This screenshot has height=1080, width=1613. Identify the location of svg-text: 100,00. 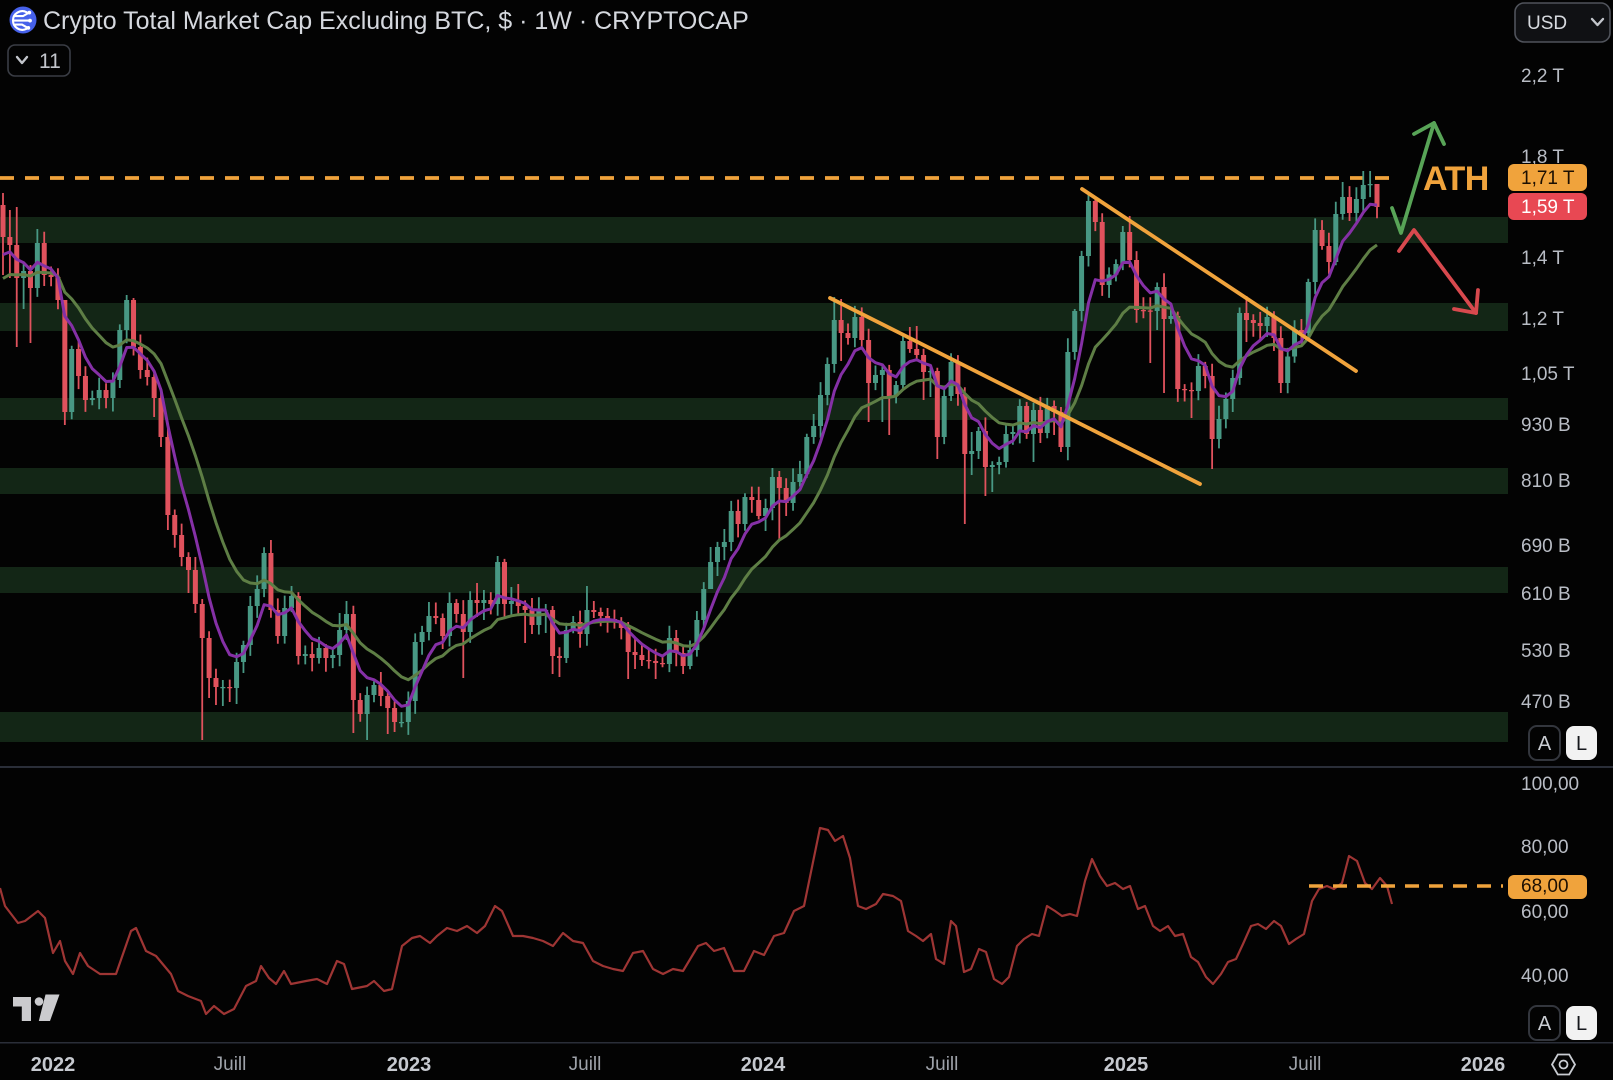
(1550, 784).